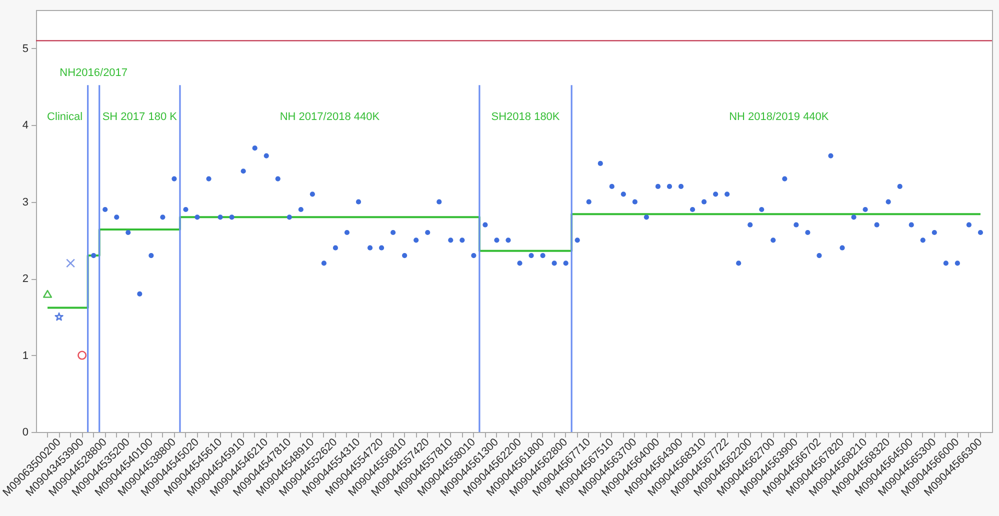  What do you see at coordinates (525, 117) in the screenshot?
I see `annotation: SH2018 180K` at bounding box center [525, 117].